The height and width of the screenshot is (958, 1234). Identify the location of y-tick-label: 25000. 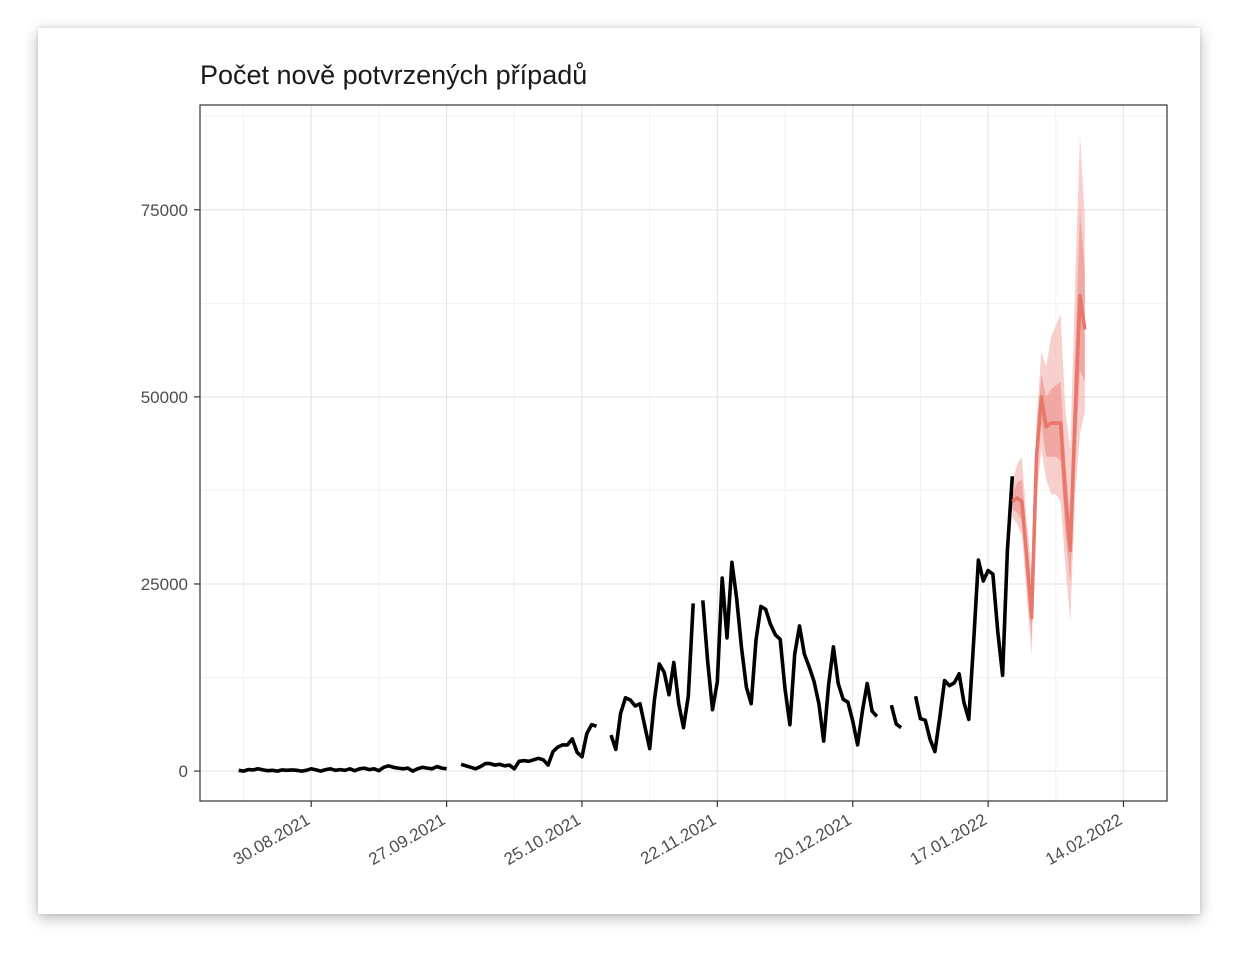
(164, 584).